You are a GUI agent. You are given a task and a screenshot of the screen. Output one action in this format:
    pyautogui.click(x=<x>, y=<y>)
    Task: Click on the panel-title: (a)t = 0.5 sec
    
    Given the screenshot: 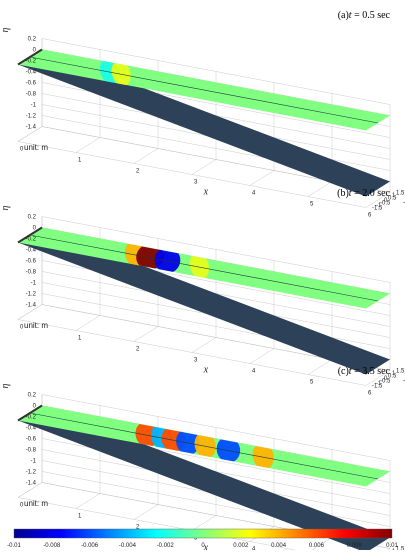 What is the action you would take?
    pyautogui.click(x=364, y=15)
    